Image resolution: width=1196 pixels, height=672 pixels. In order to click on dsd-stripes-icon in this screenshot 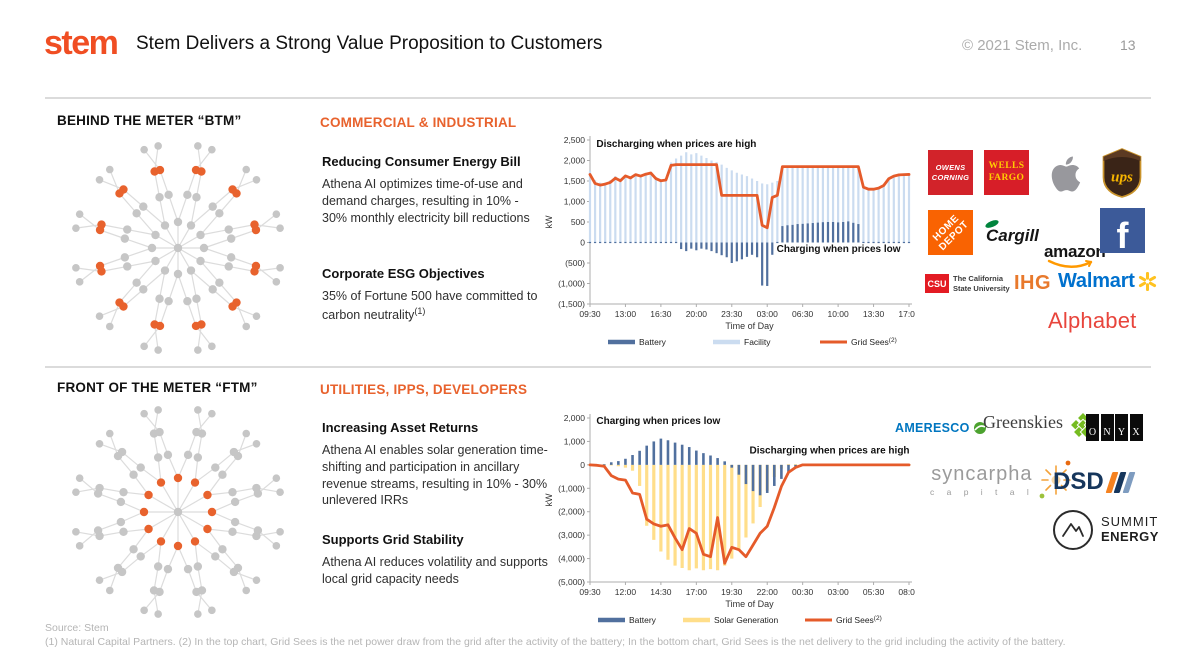, I will do `click(1120, 482)`.